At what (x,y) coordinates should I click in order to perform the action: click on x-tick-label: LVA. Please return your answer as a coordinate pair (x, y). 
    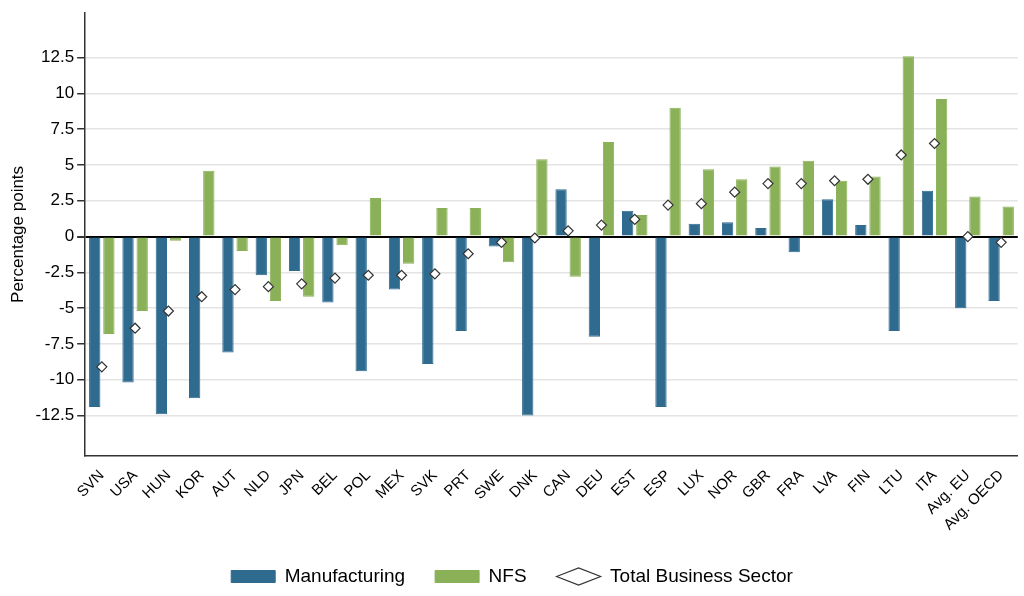
    Looking at the image, I should click on (824, 481).